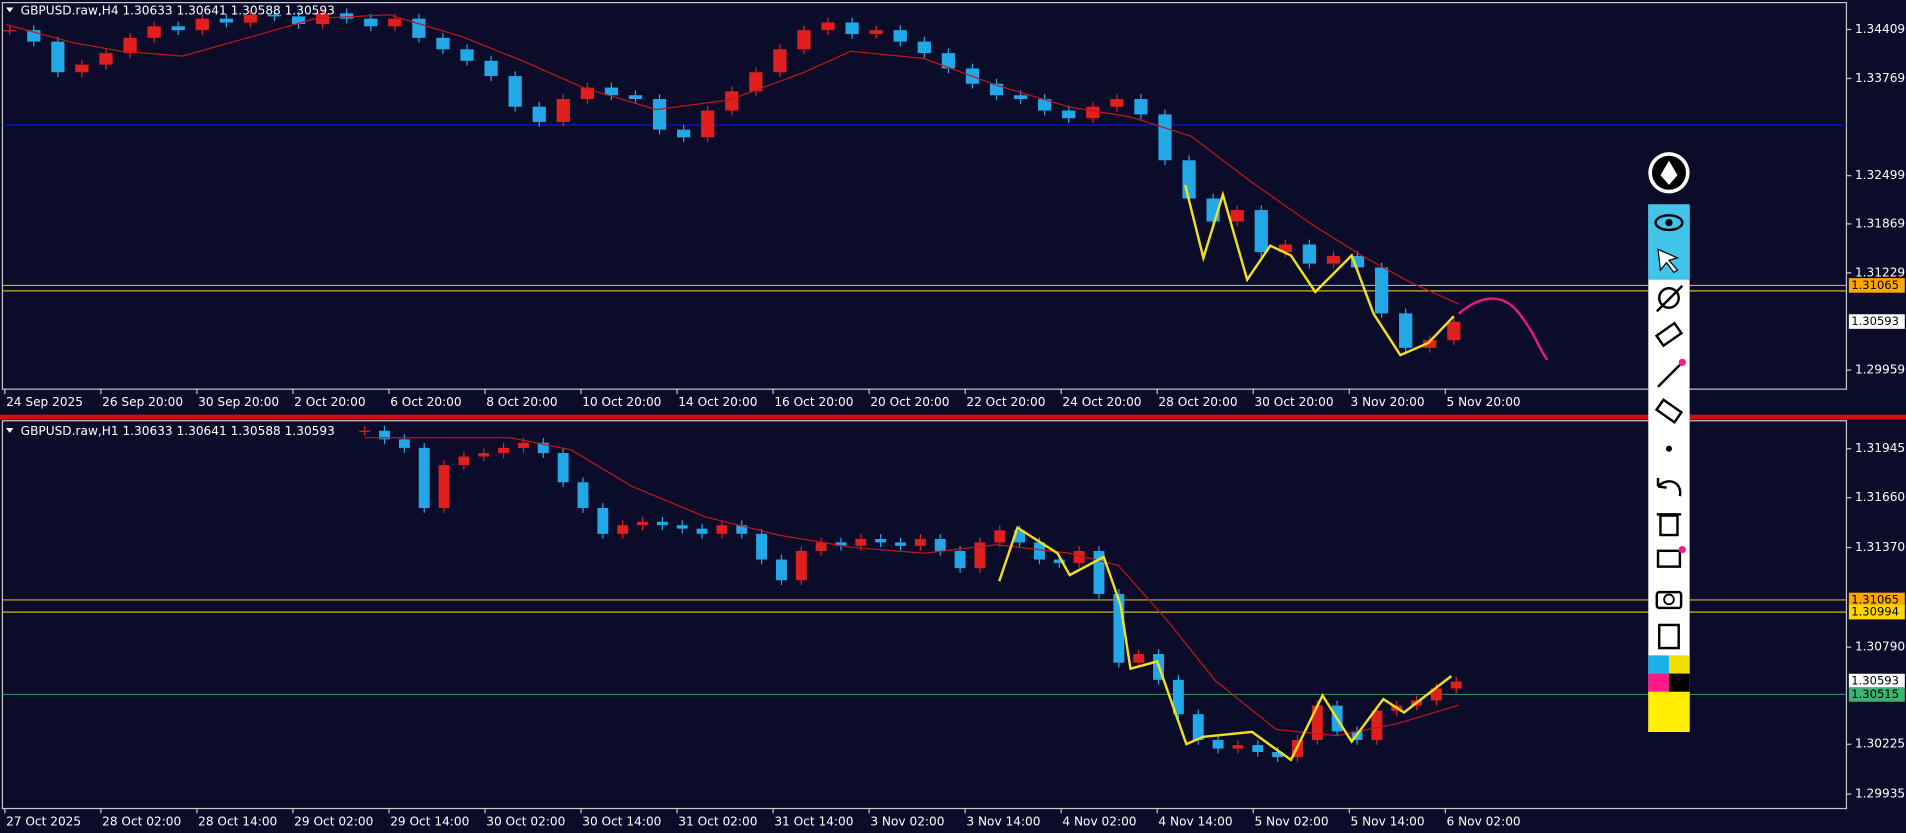  What do you see at coordinates (1875, 612) in the screenshot?
I see `price-tag-label: 1.30994` at bounding box center [1875, 612].